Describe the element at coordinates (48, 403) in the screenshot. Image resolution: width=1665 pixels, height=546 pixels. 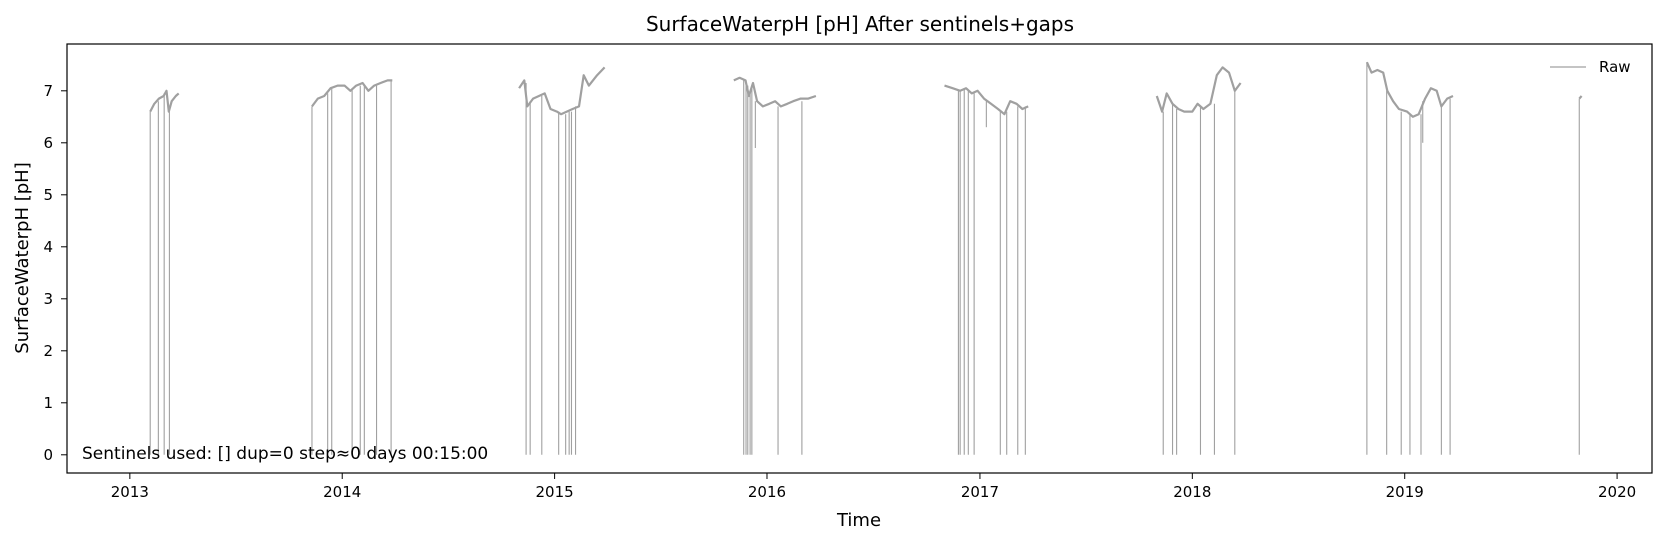
I see `y-tick-label-1: 1` at that location.